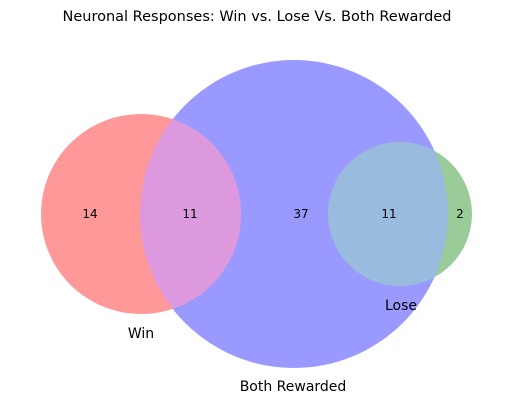  What do you see at coordinates (300, 214) in the screenshot?
I see `both-only-count: 37` at bounding box center [300, 214].